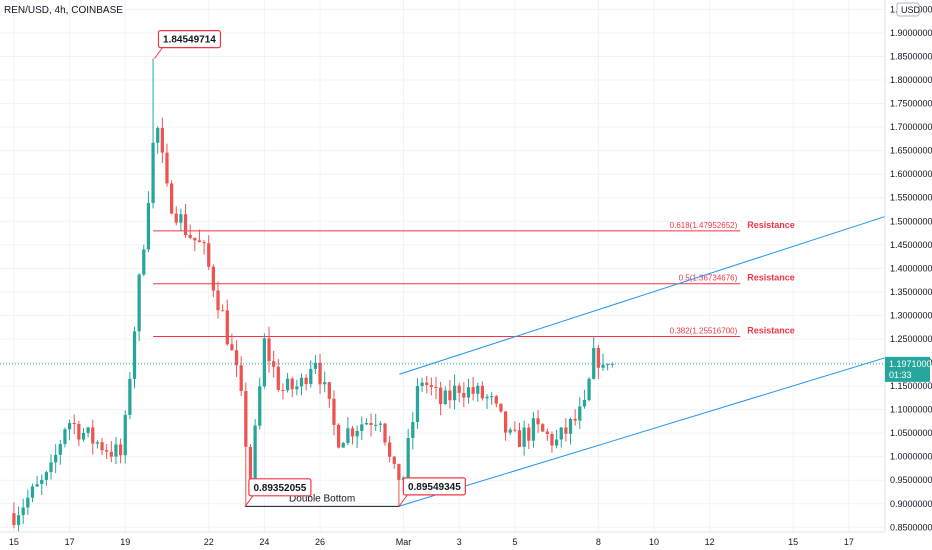 The height and width of the screenshot is (550, 932). What do you see at coordinates (710, 542) in the screenshot?
I see `x-tick-label: 12` at bounding box center [710, 542].